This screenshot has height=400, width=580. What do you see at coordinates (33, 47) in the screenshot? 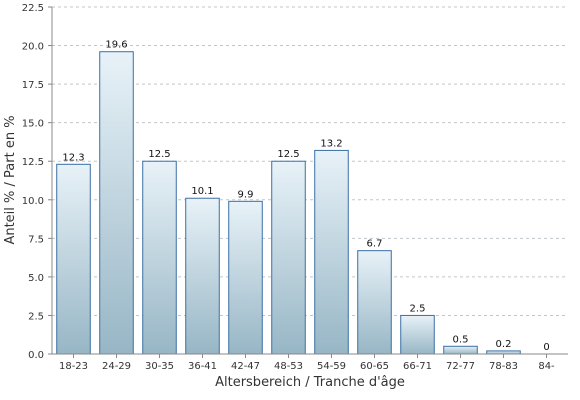
I see `y-tick-label: 20.0` at bounding box center [33, 47].